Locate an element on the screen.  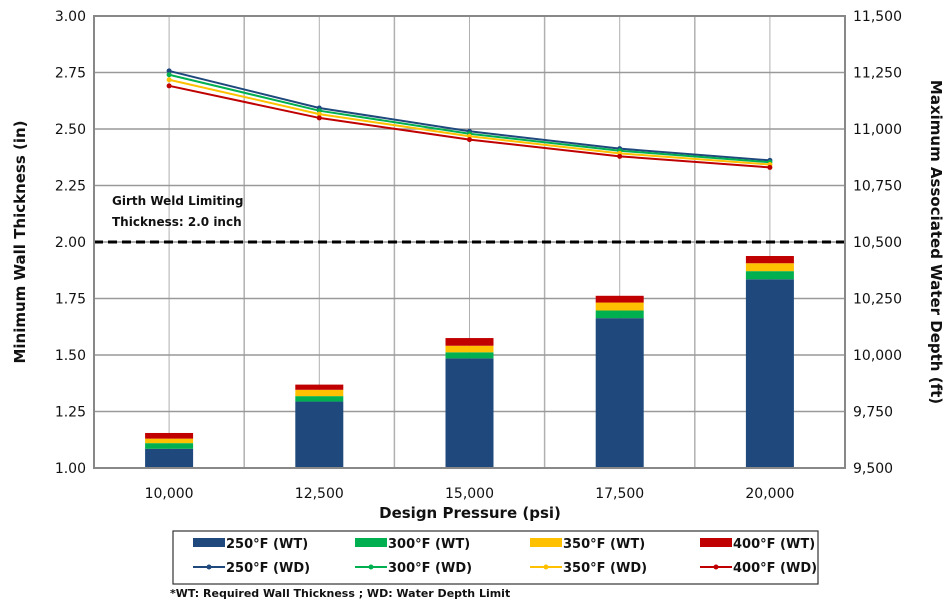
legend-label: 400°F (WT) is located at coordinates (774, 544).